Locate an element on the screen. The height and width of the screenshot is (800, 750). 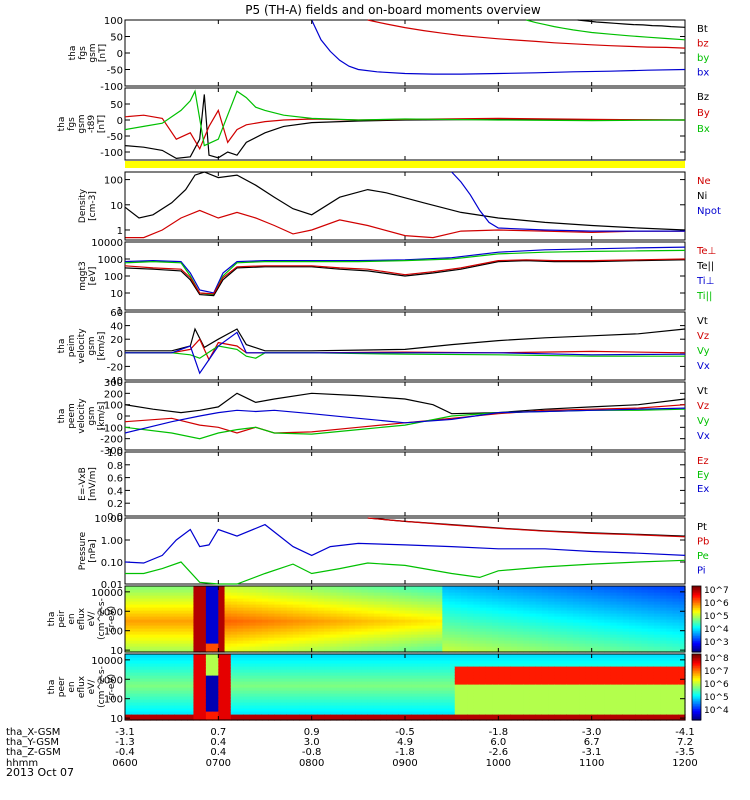
peer-spec-colorbar-cell is located at coordinates (696, 696).